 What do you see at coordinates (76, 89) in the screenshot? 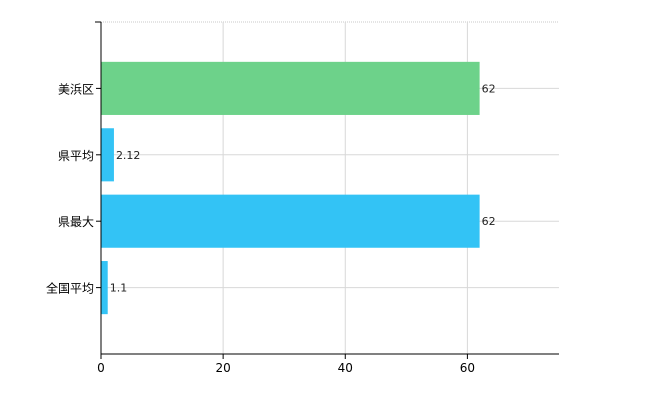
I see `y-tick-label: 美浜区` at bounding box center [76, 89].